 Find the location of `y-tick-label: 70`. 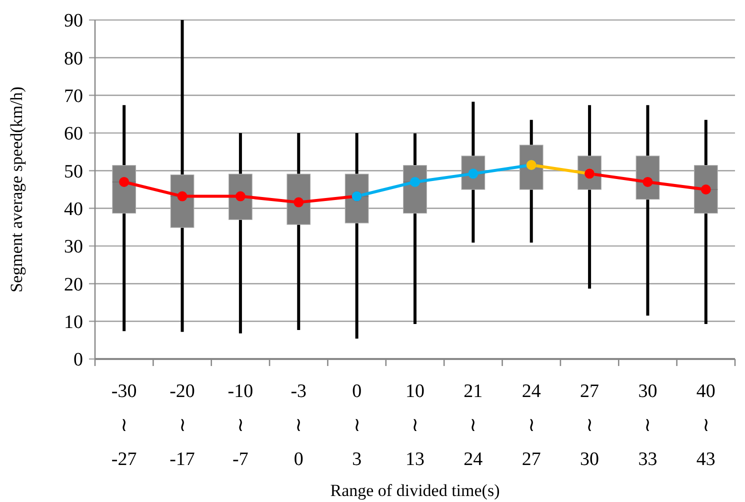

y-tick-label: 70 is located at coordinates (73, 96).